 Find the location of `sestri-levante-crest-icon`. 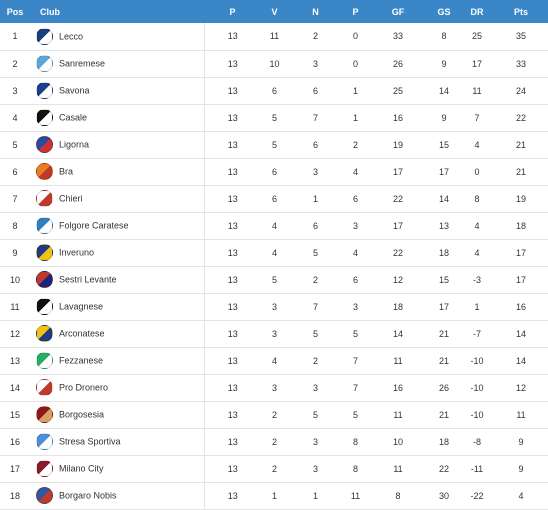

sestri-levante-crest-icon is located at coordinates (44, 279).